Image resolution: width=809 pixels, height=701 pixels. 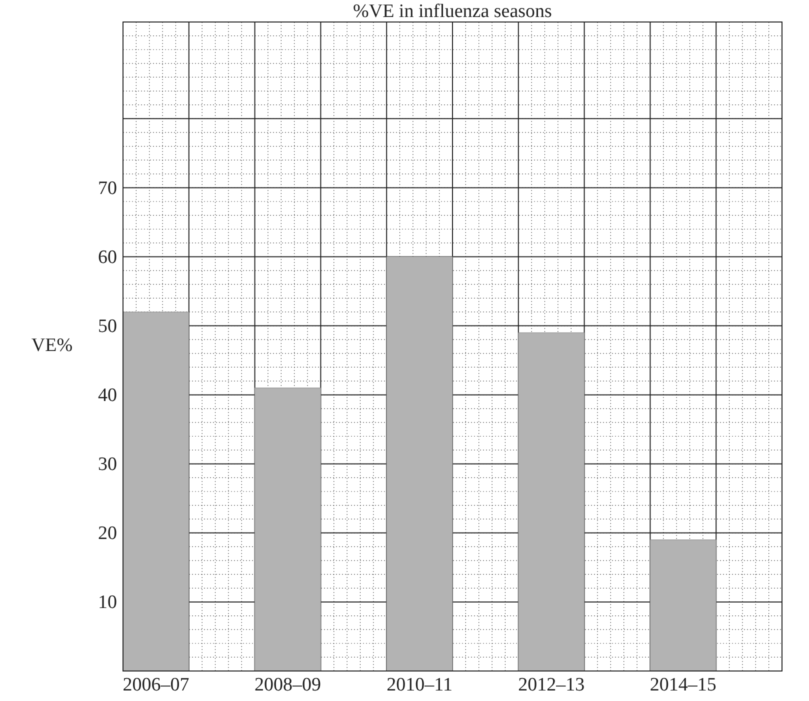 I want to click on x-tick-label: 2008–09, so click(x=287, y=685).